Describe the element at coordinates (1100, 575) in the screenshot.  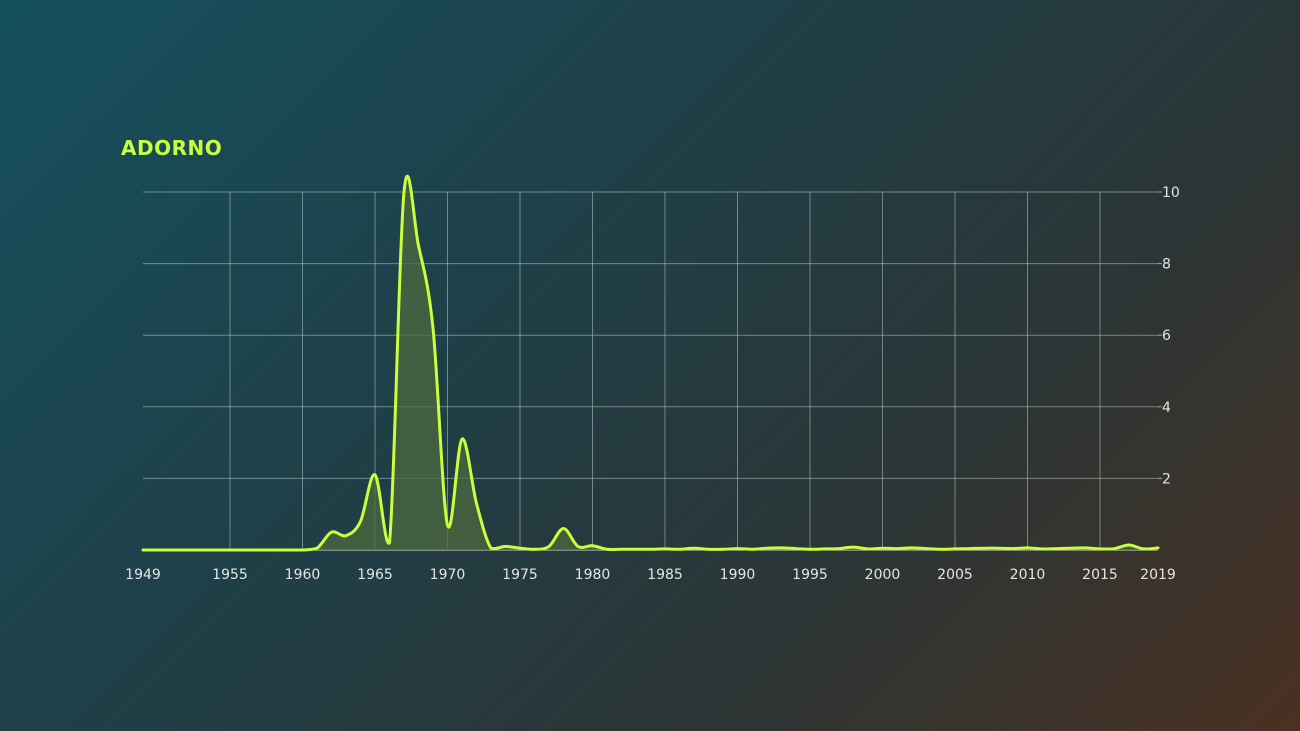
I see `x-tick-label: 2015` at that location.